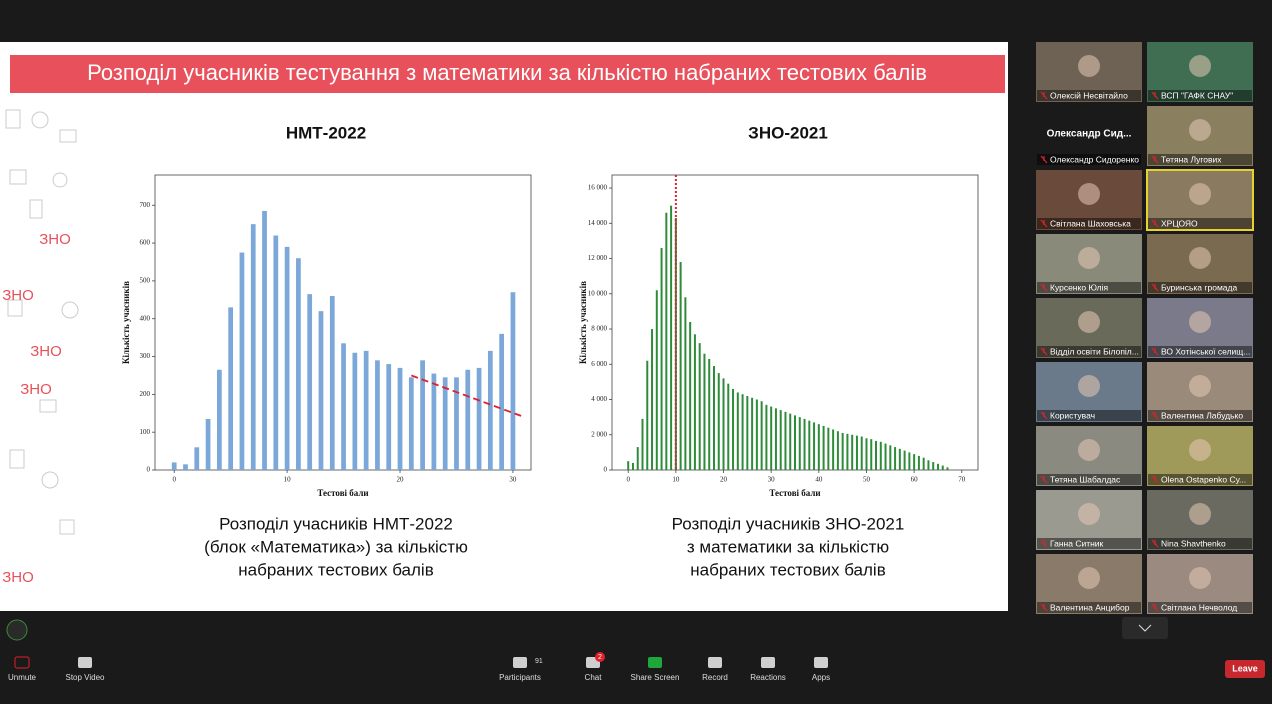  Describe the element at coordinates (768, 669) in the screenshot. I see `toolbar-button-reactions: Reactions` at that location.